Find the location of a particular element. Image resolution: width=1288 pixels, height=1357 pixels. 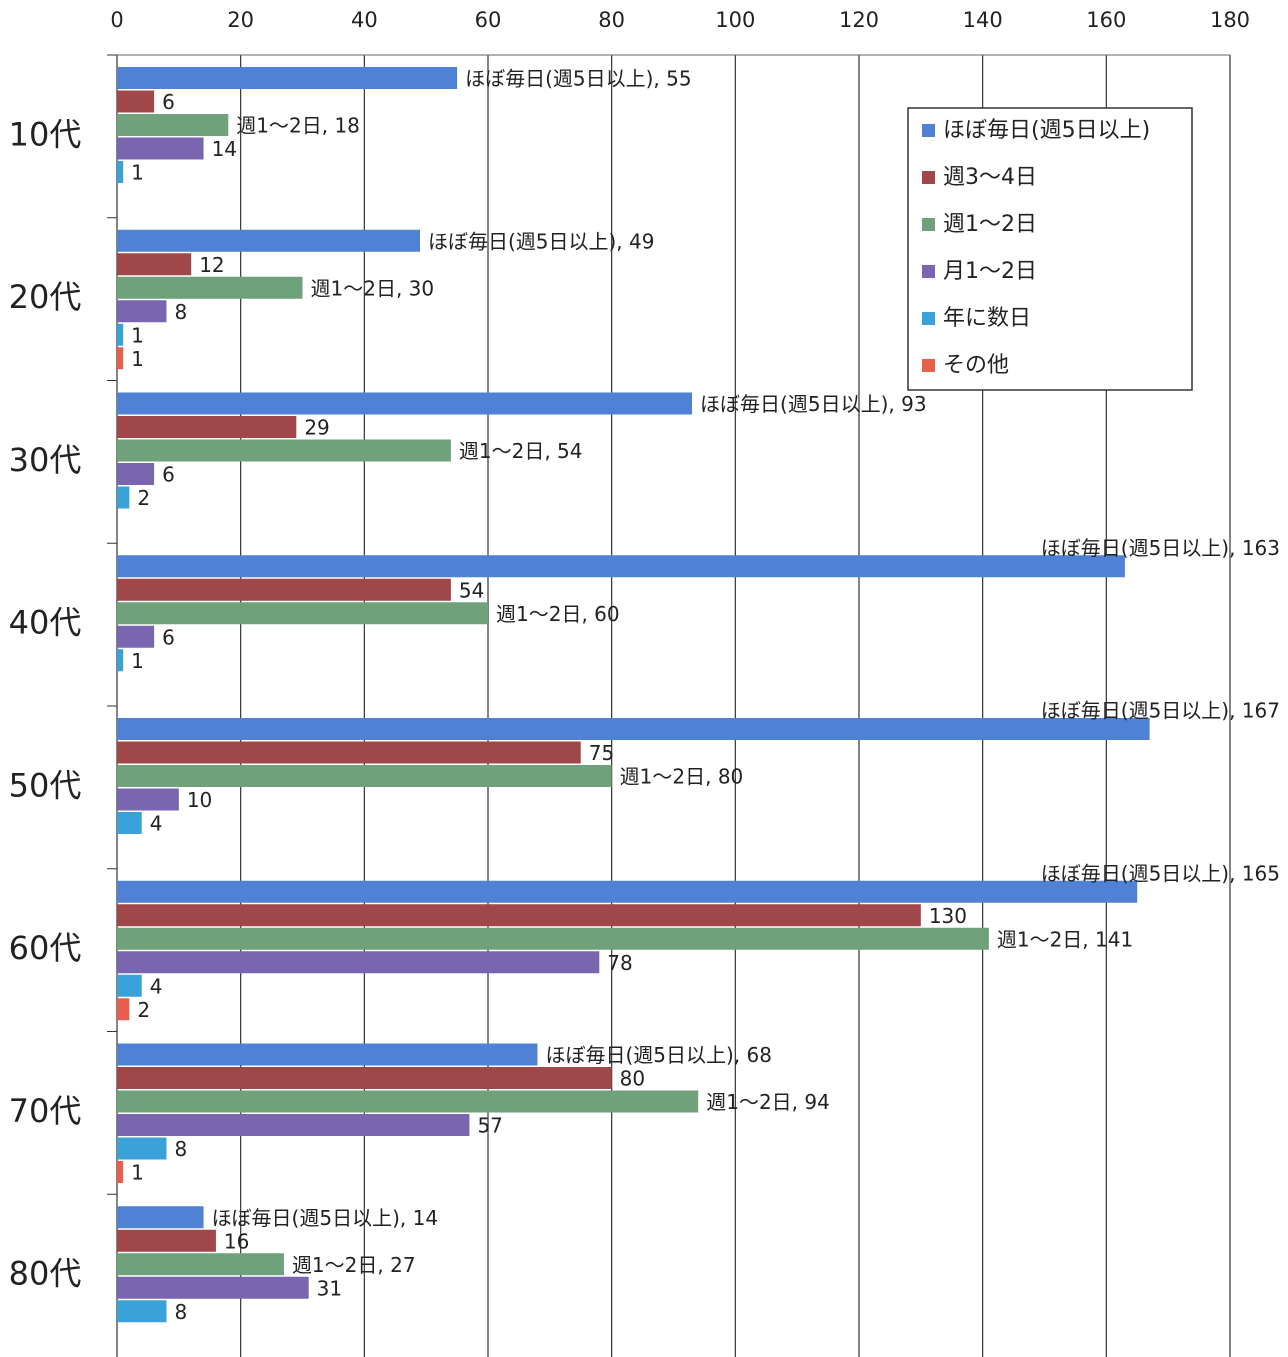

legend-label: 週3〜4日 is located at coordinates (990, 177).